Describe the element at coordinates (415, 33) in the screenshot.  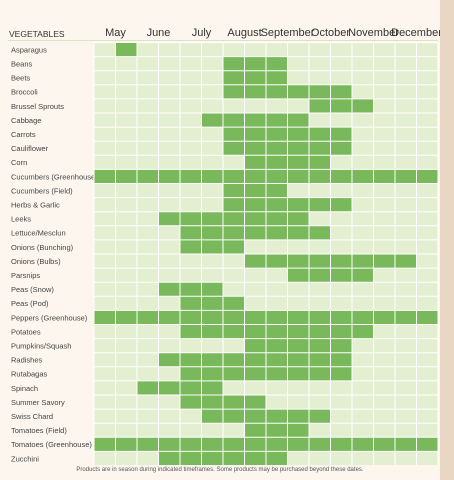
I see `month-label-december: December` at that location.